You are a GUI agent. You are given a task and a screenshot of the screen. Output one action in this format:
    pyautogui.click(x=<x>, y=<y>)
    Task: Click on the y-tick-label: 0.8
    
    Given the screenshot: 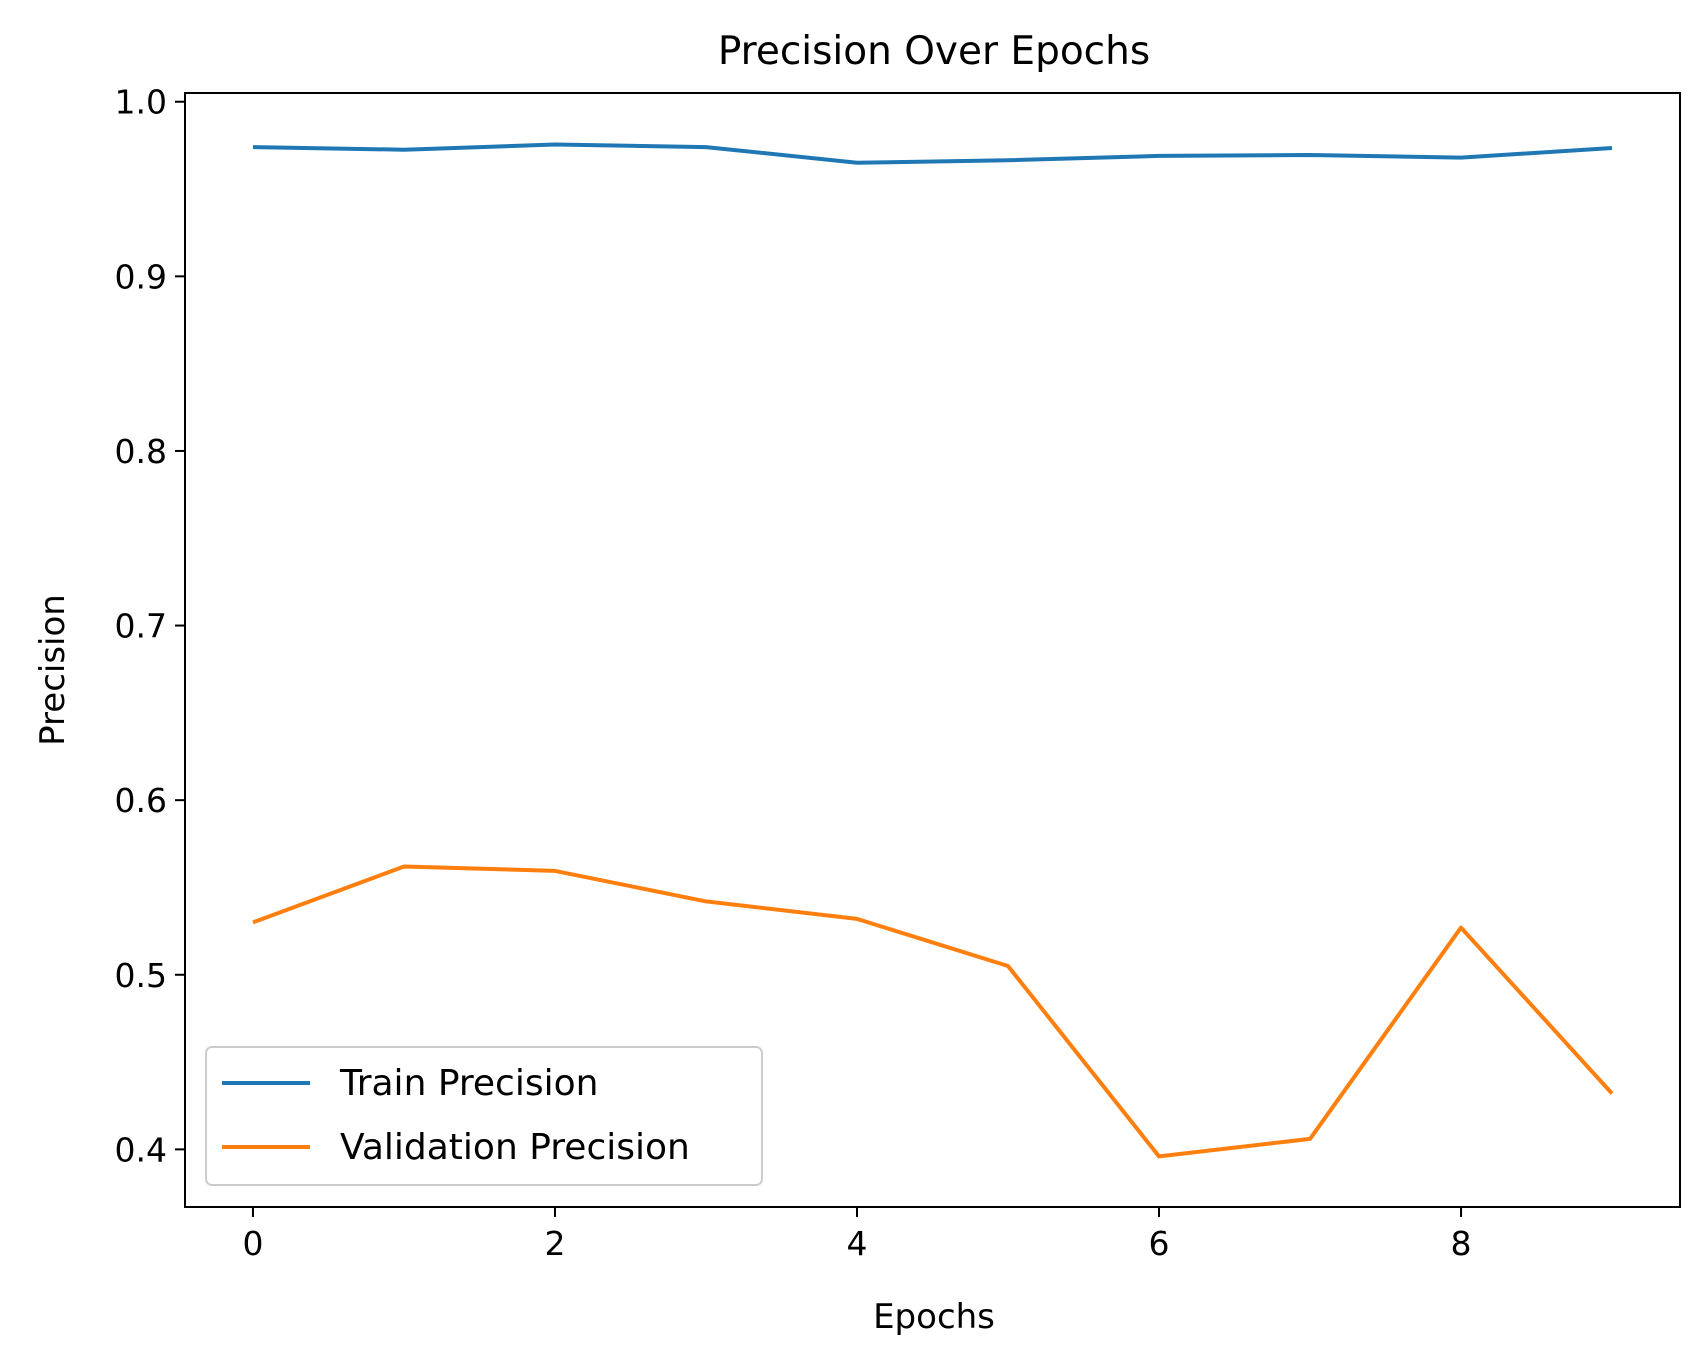 What is the action you would take?
    pyautogui.click(x=141, y=451)
    